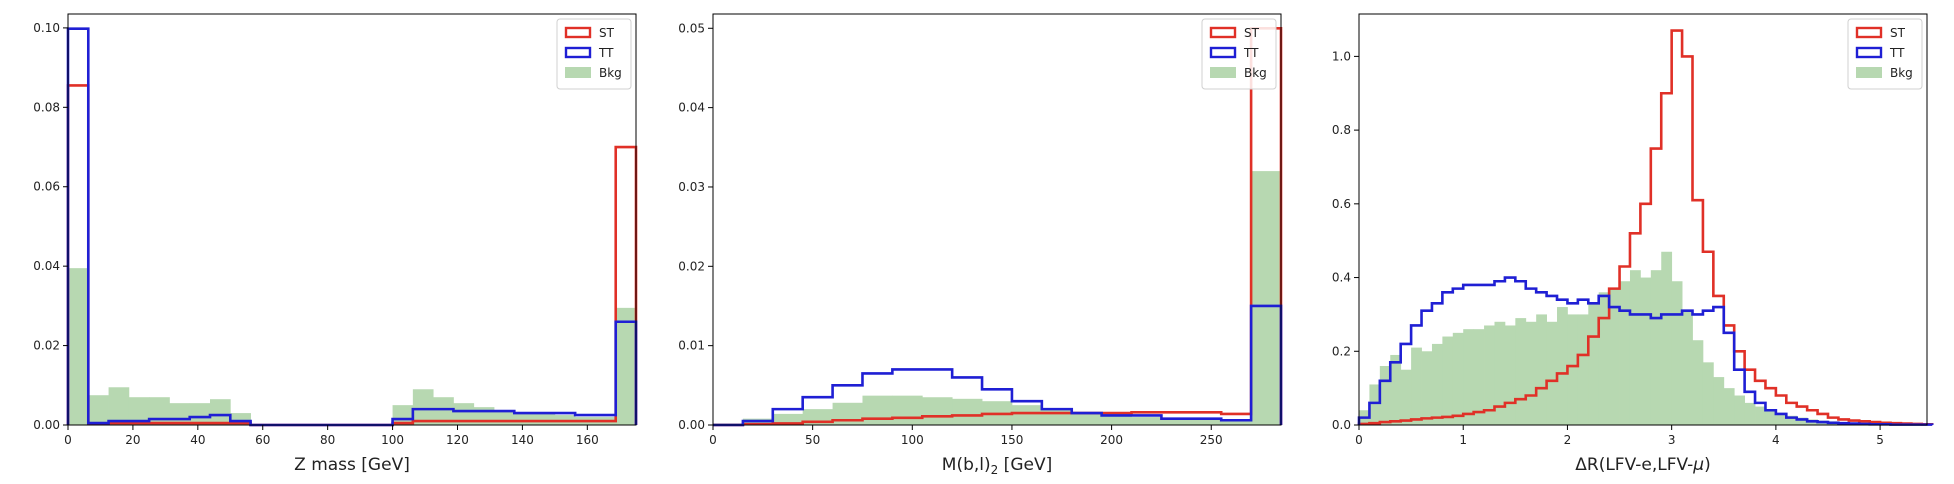 Image resolution: width=1954 pixels, height=484 pixels. I want to click on y-tick-label: 0.06, so click(46, 187).